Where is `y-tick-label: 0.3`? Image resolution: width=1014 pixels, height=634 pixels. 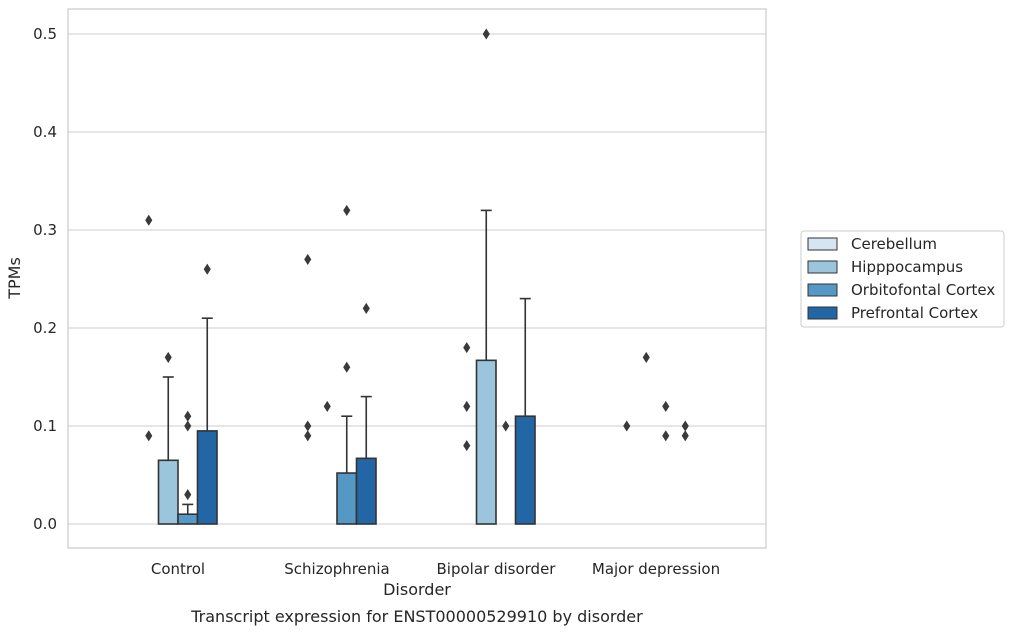
y-tick-label: 0.3 is located at coordinates (45, 230).